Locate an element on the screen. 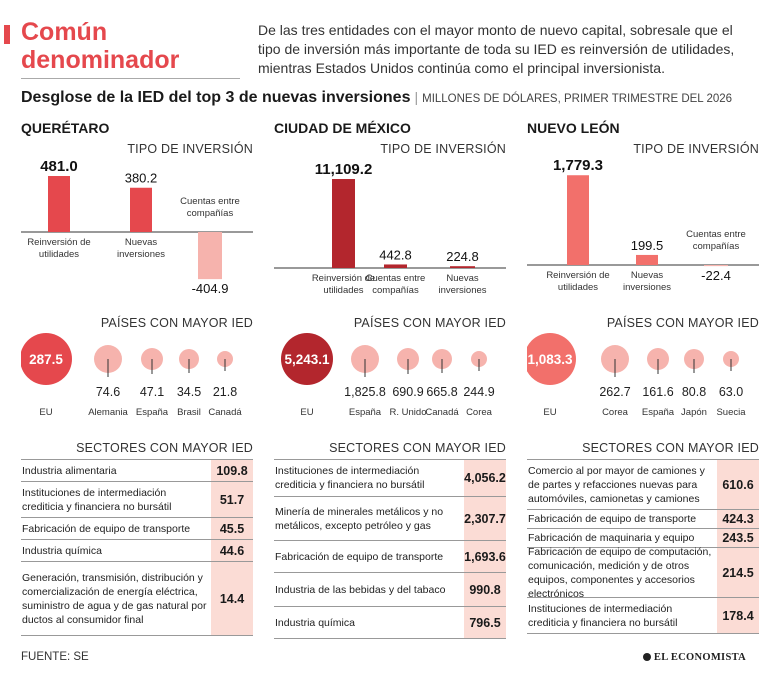  bubble-value-label: 21.8 is located at coordinates (225, 392).